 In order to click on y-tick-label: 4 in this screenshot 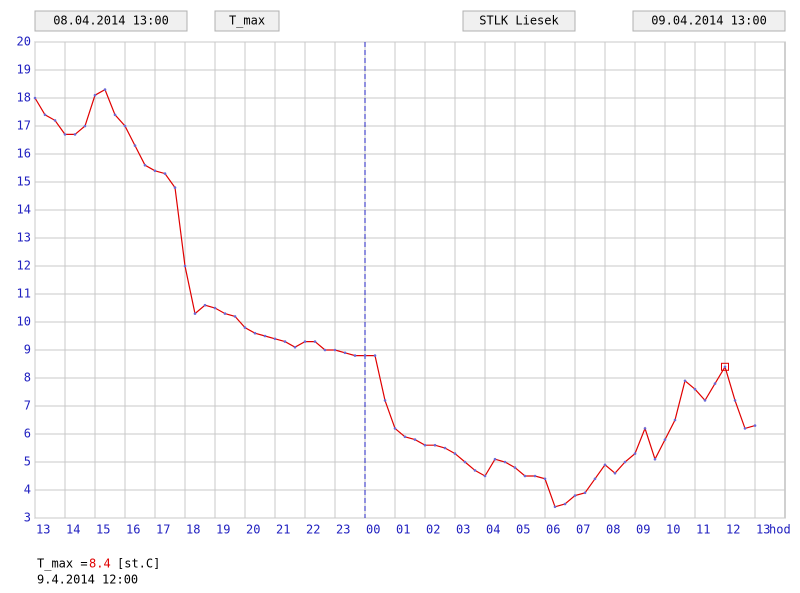, I will do `click(27, 490)`.